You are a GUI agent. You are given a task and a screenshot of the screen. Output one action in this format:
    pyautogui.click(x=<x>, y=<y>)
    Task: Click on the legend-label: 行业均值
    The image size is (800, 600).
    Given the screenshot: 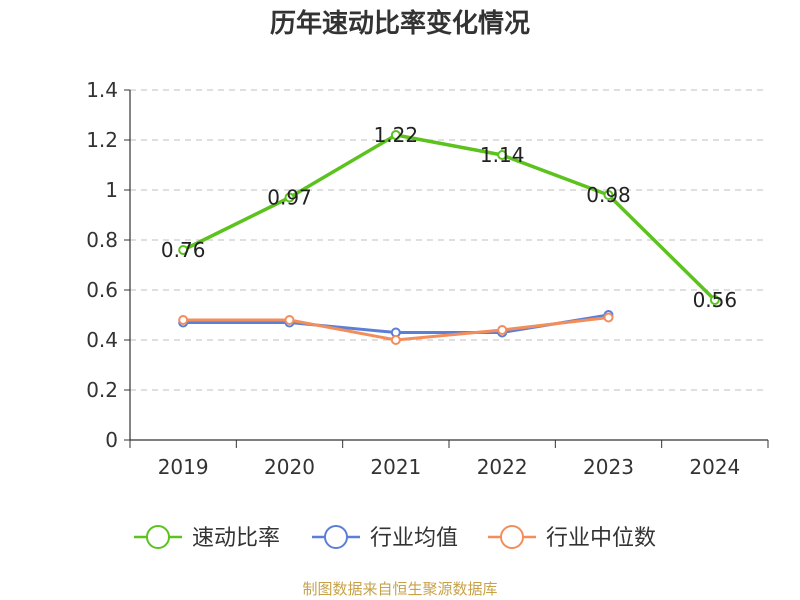 What is the action you would take?
    pyautogui.click(x=414, y=538)
    